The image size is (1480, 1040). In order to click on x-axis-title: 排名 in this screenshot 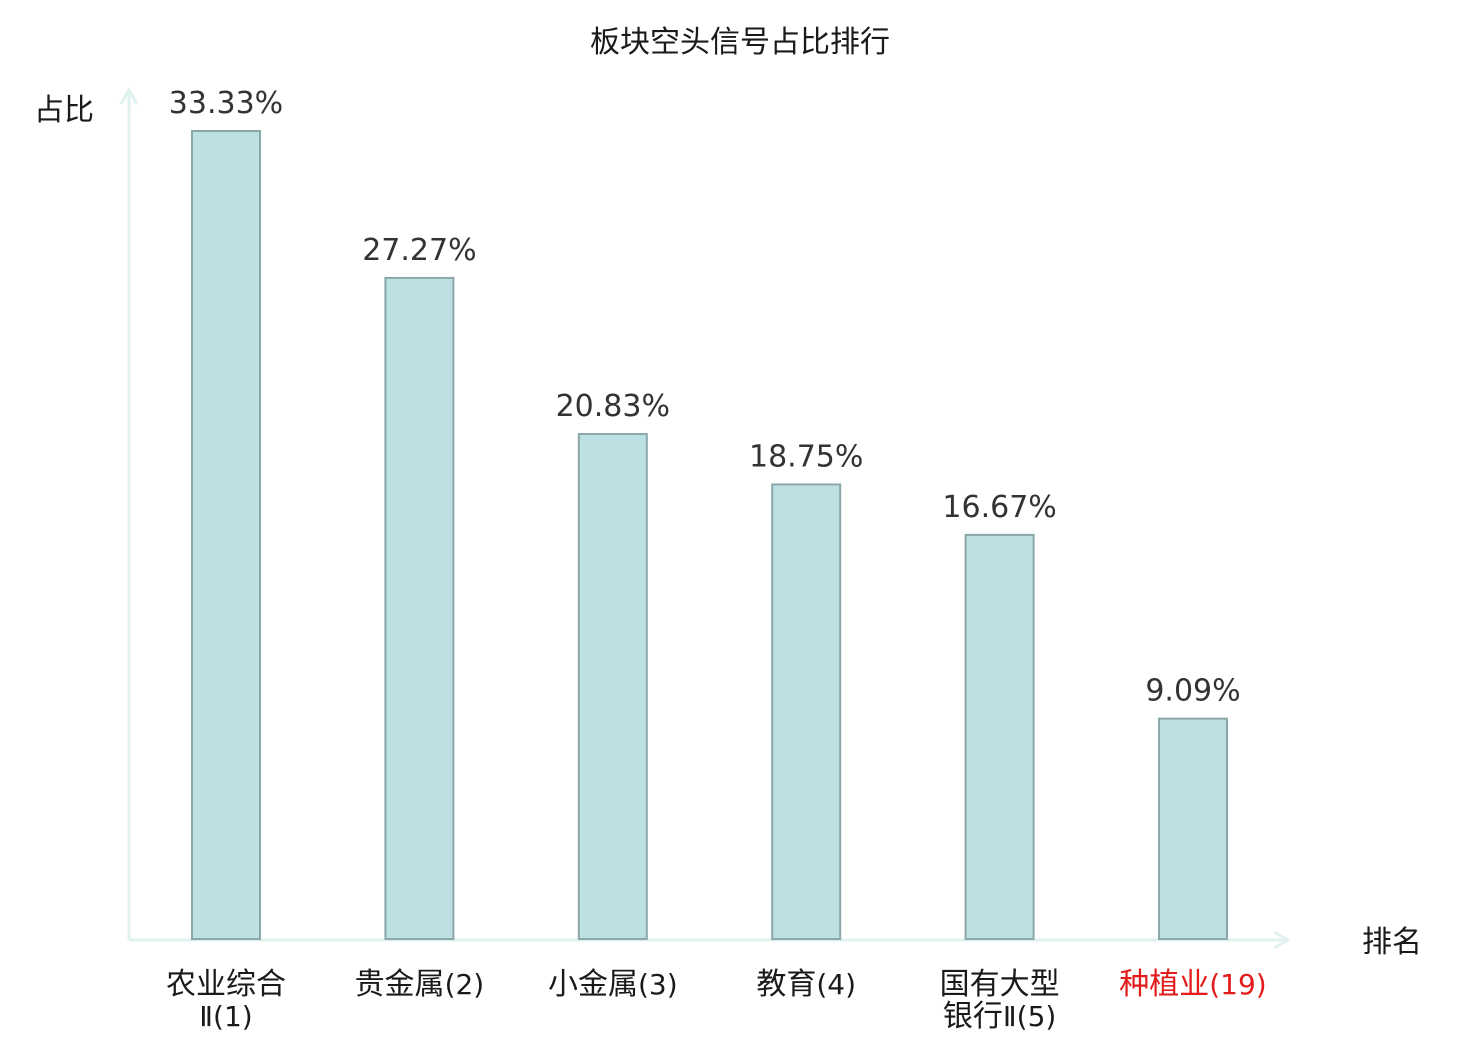, I will do `click(1392, 942)`.